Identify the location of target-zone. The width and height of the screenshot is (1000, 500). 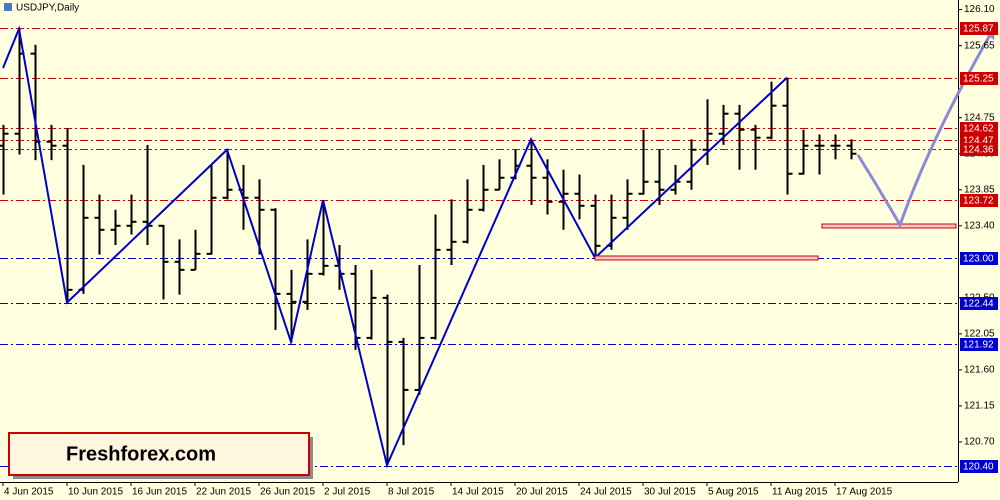
(889, 226).